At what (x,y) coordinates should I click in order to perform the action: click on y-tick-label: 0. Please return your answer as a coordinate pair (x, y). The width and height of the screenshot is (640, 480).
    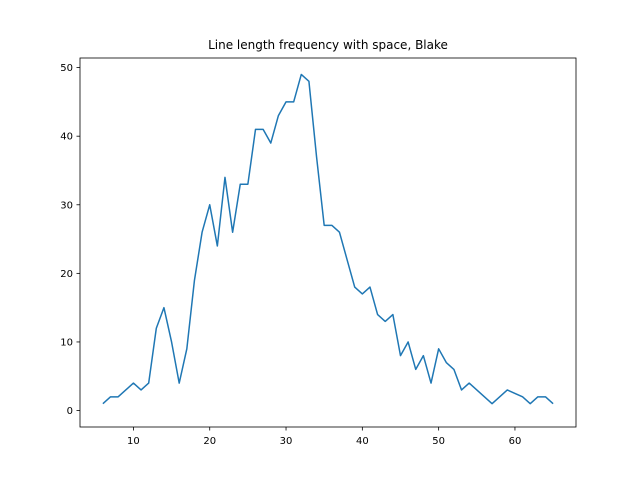
    Looking at the image, I should click on (70, 411).